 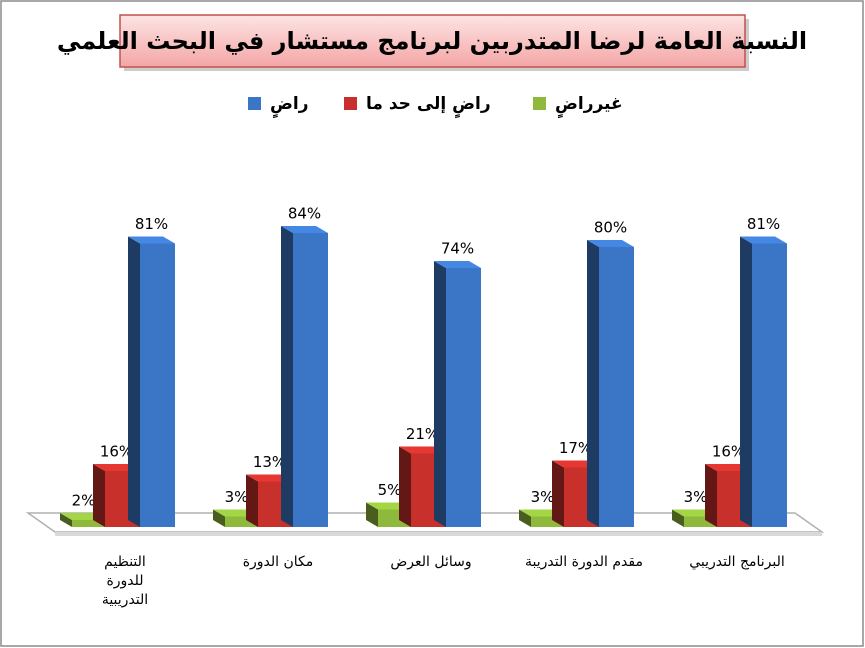 What do you see at coordinates (575, 448) in the screenshot?
I see `value-label: 17%` at bounding box center [575, 448].